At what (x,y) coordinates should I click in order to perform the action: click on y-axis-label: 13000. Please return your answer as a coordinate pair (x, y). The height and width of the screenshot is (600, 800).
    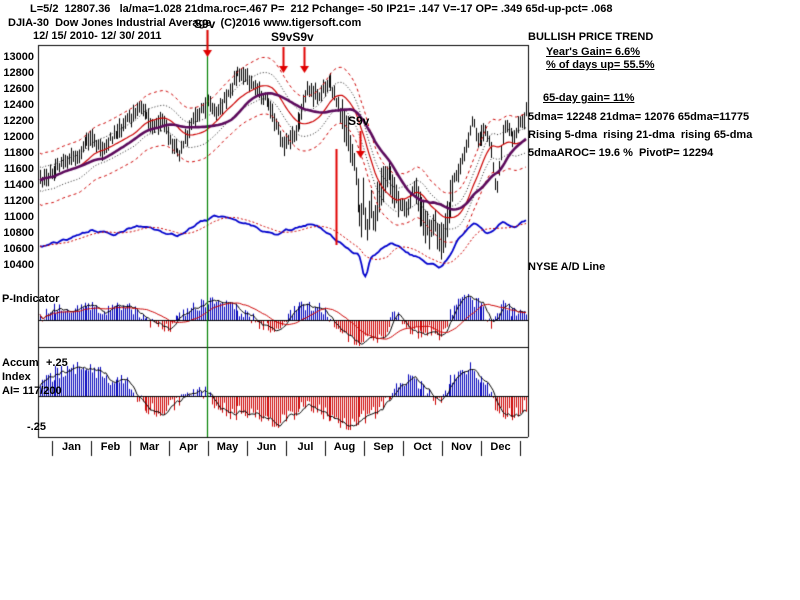
    Looking at the image, I should click on (18, 57).